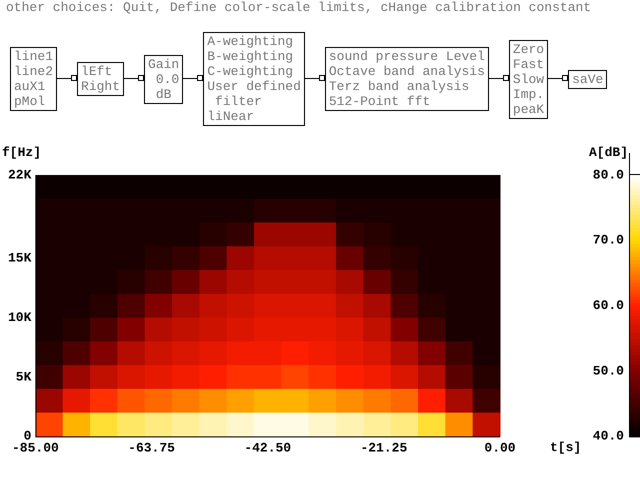 The height and width of the screenshot is (480, 640). I want to click on text: lEft Right, so click(100, 79).